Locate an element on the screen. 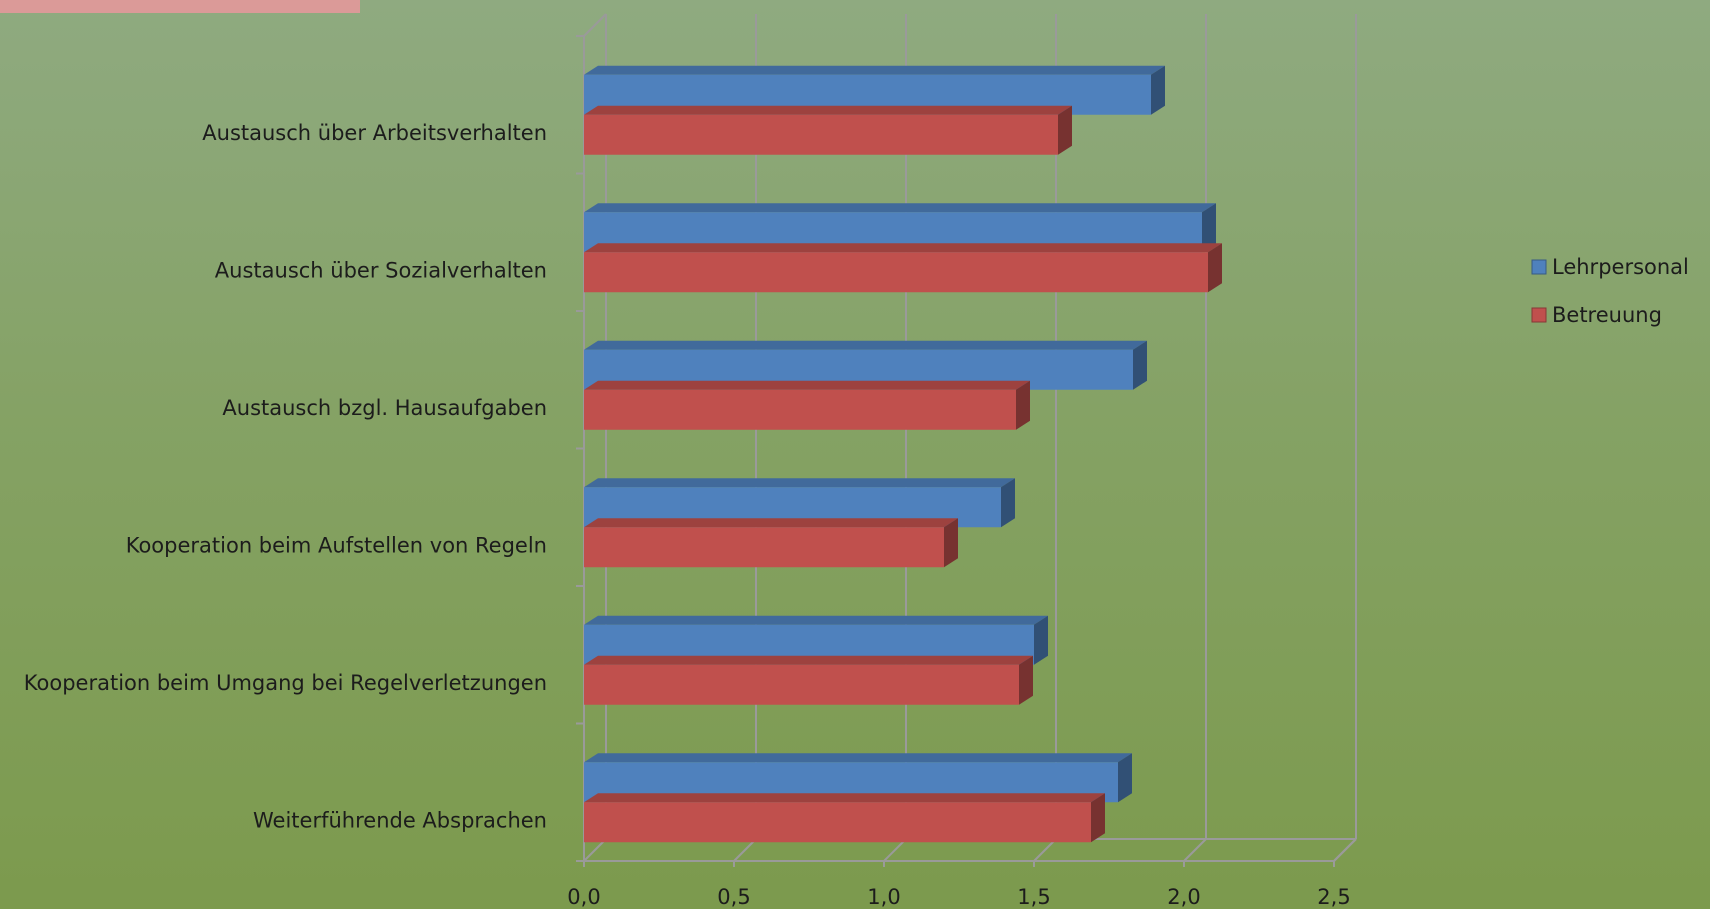 This screenshot has height=909, width=1710. category-label: Kooperation beim Aufstellen von Regeln is located at coordinates (336, 545).